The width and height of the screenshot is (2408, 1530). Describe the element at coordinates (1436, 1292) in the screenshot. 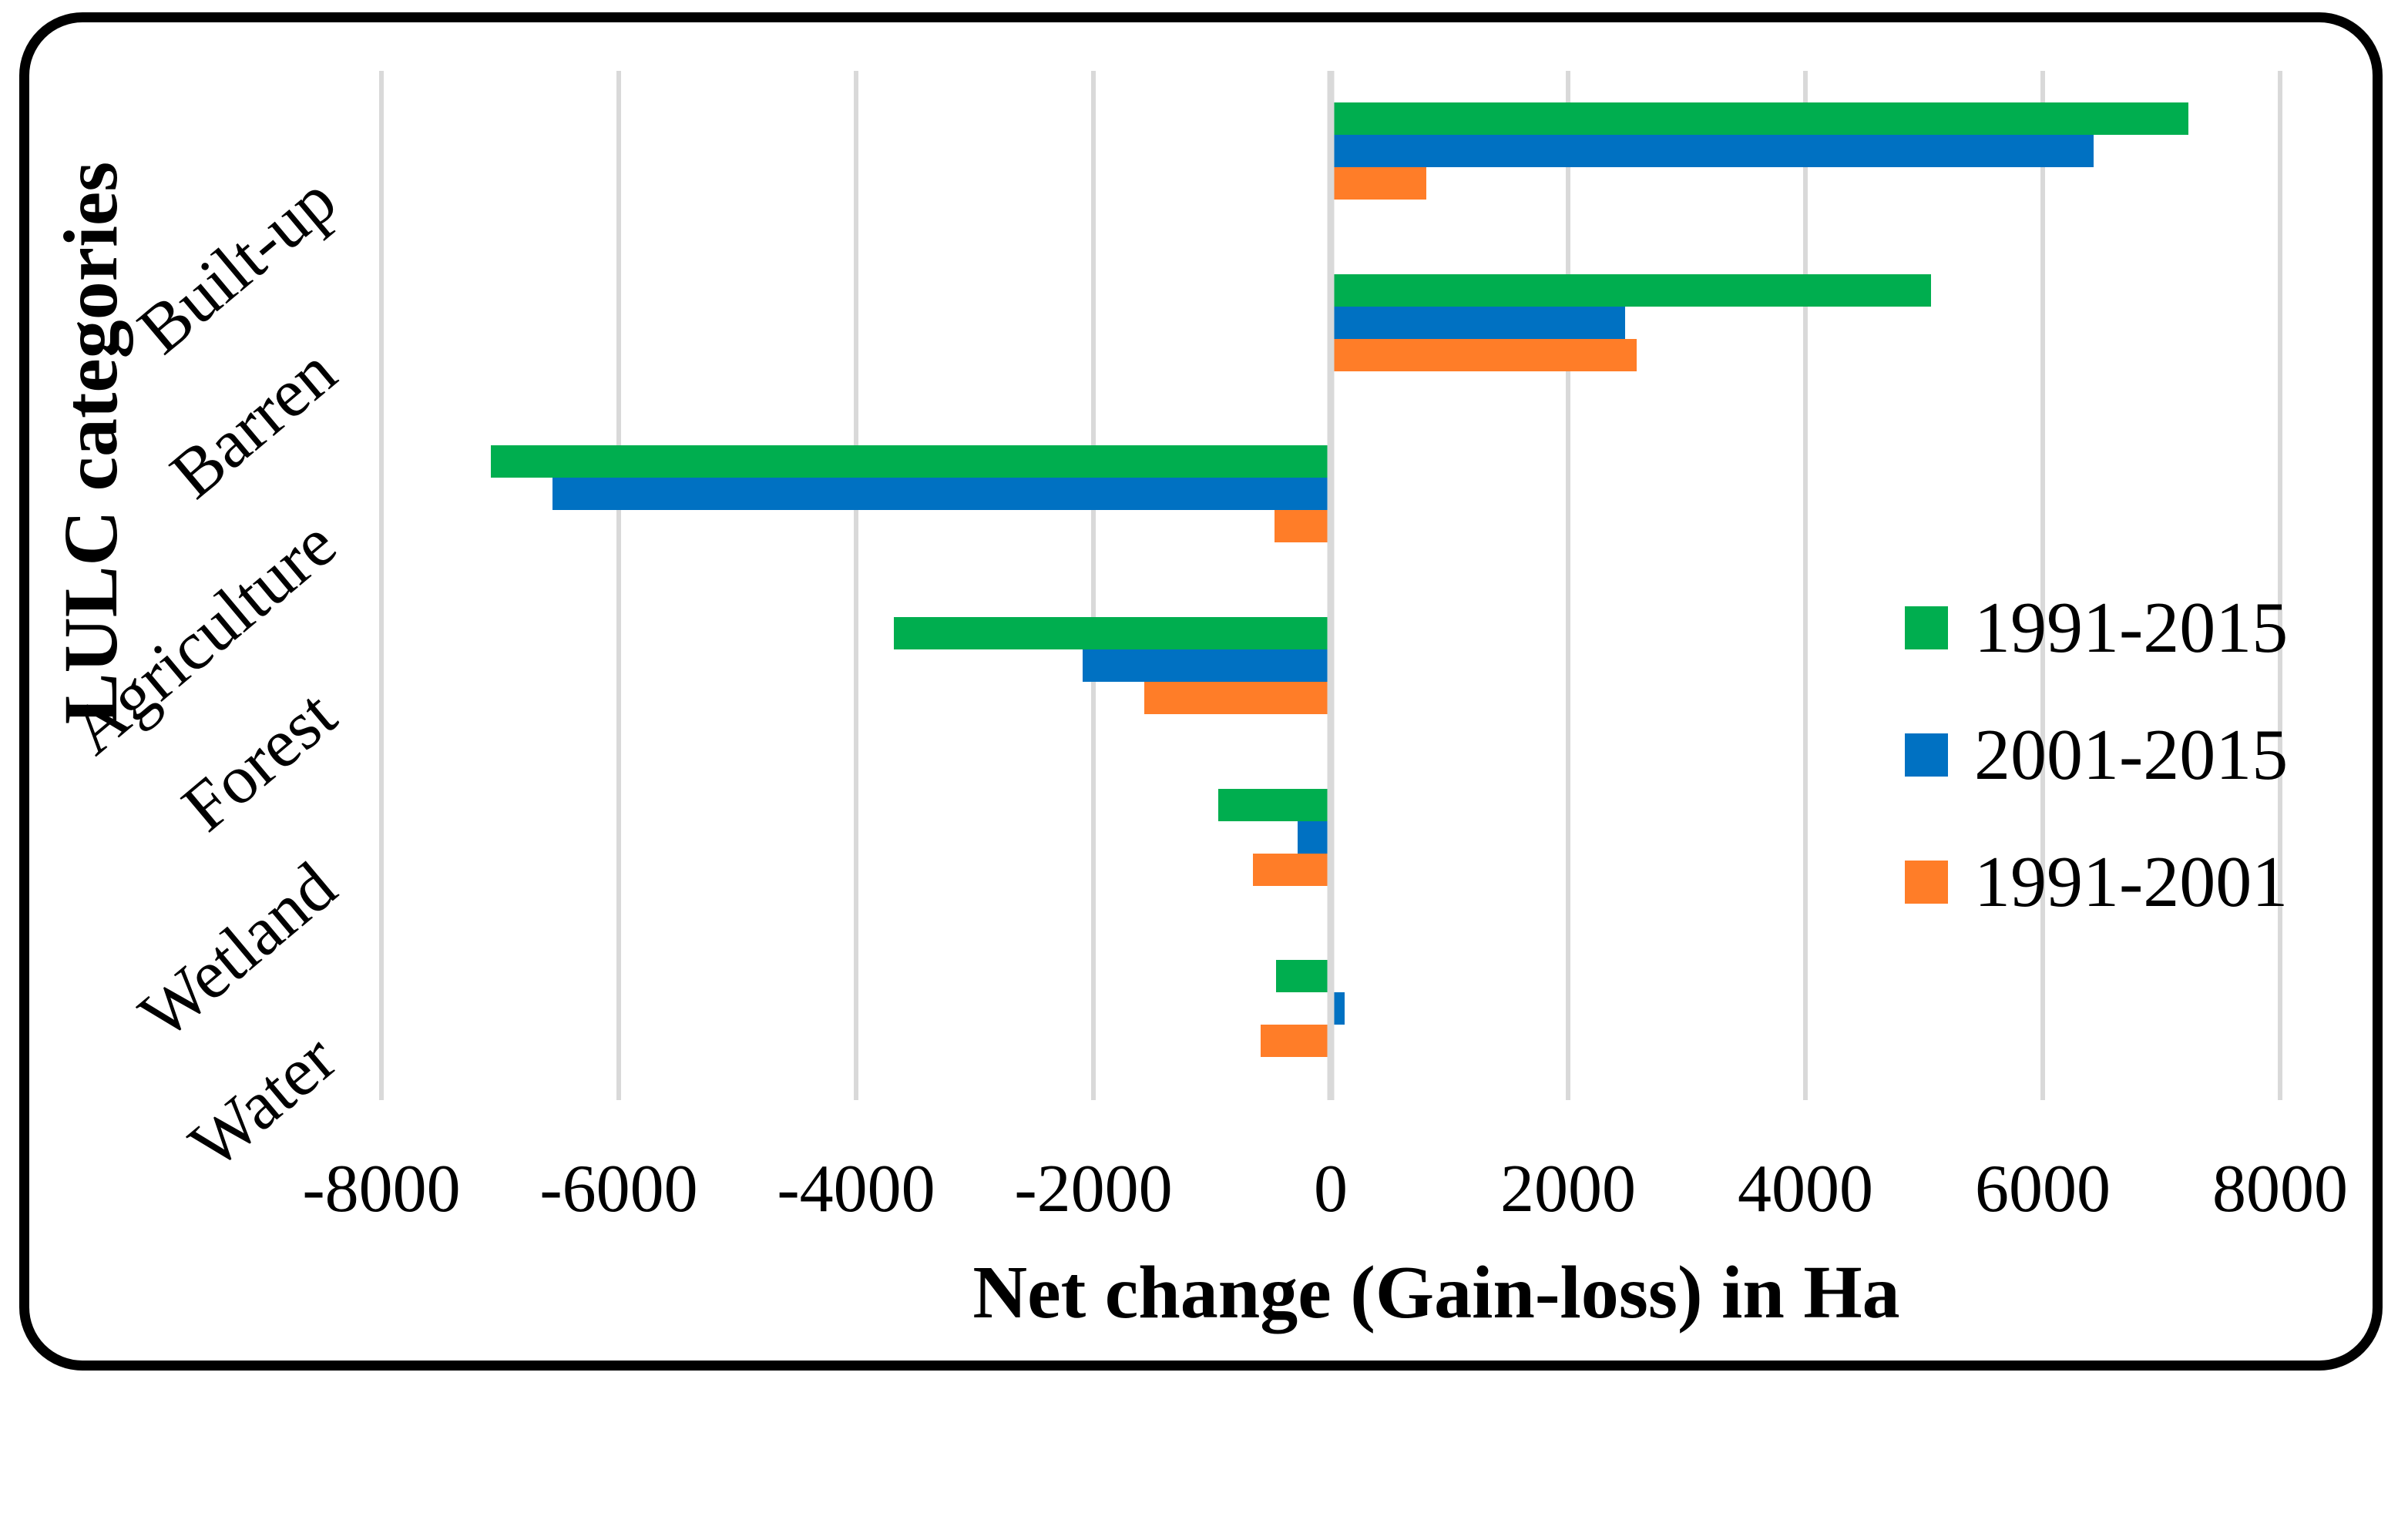

I see `x-axis-title: Net change (Gain-loss) in Ha` at that location.